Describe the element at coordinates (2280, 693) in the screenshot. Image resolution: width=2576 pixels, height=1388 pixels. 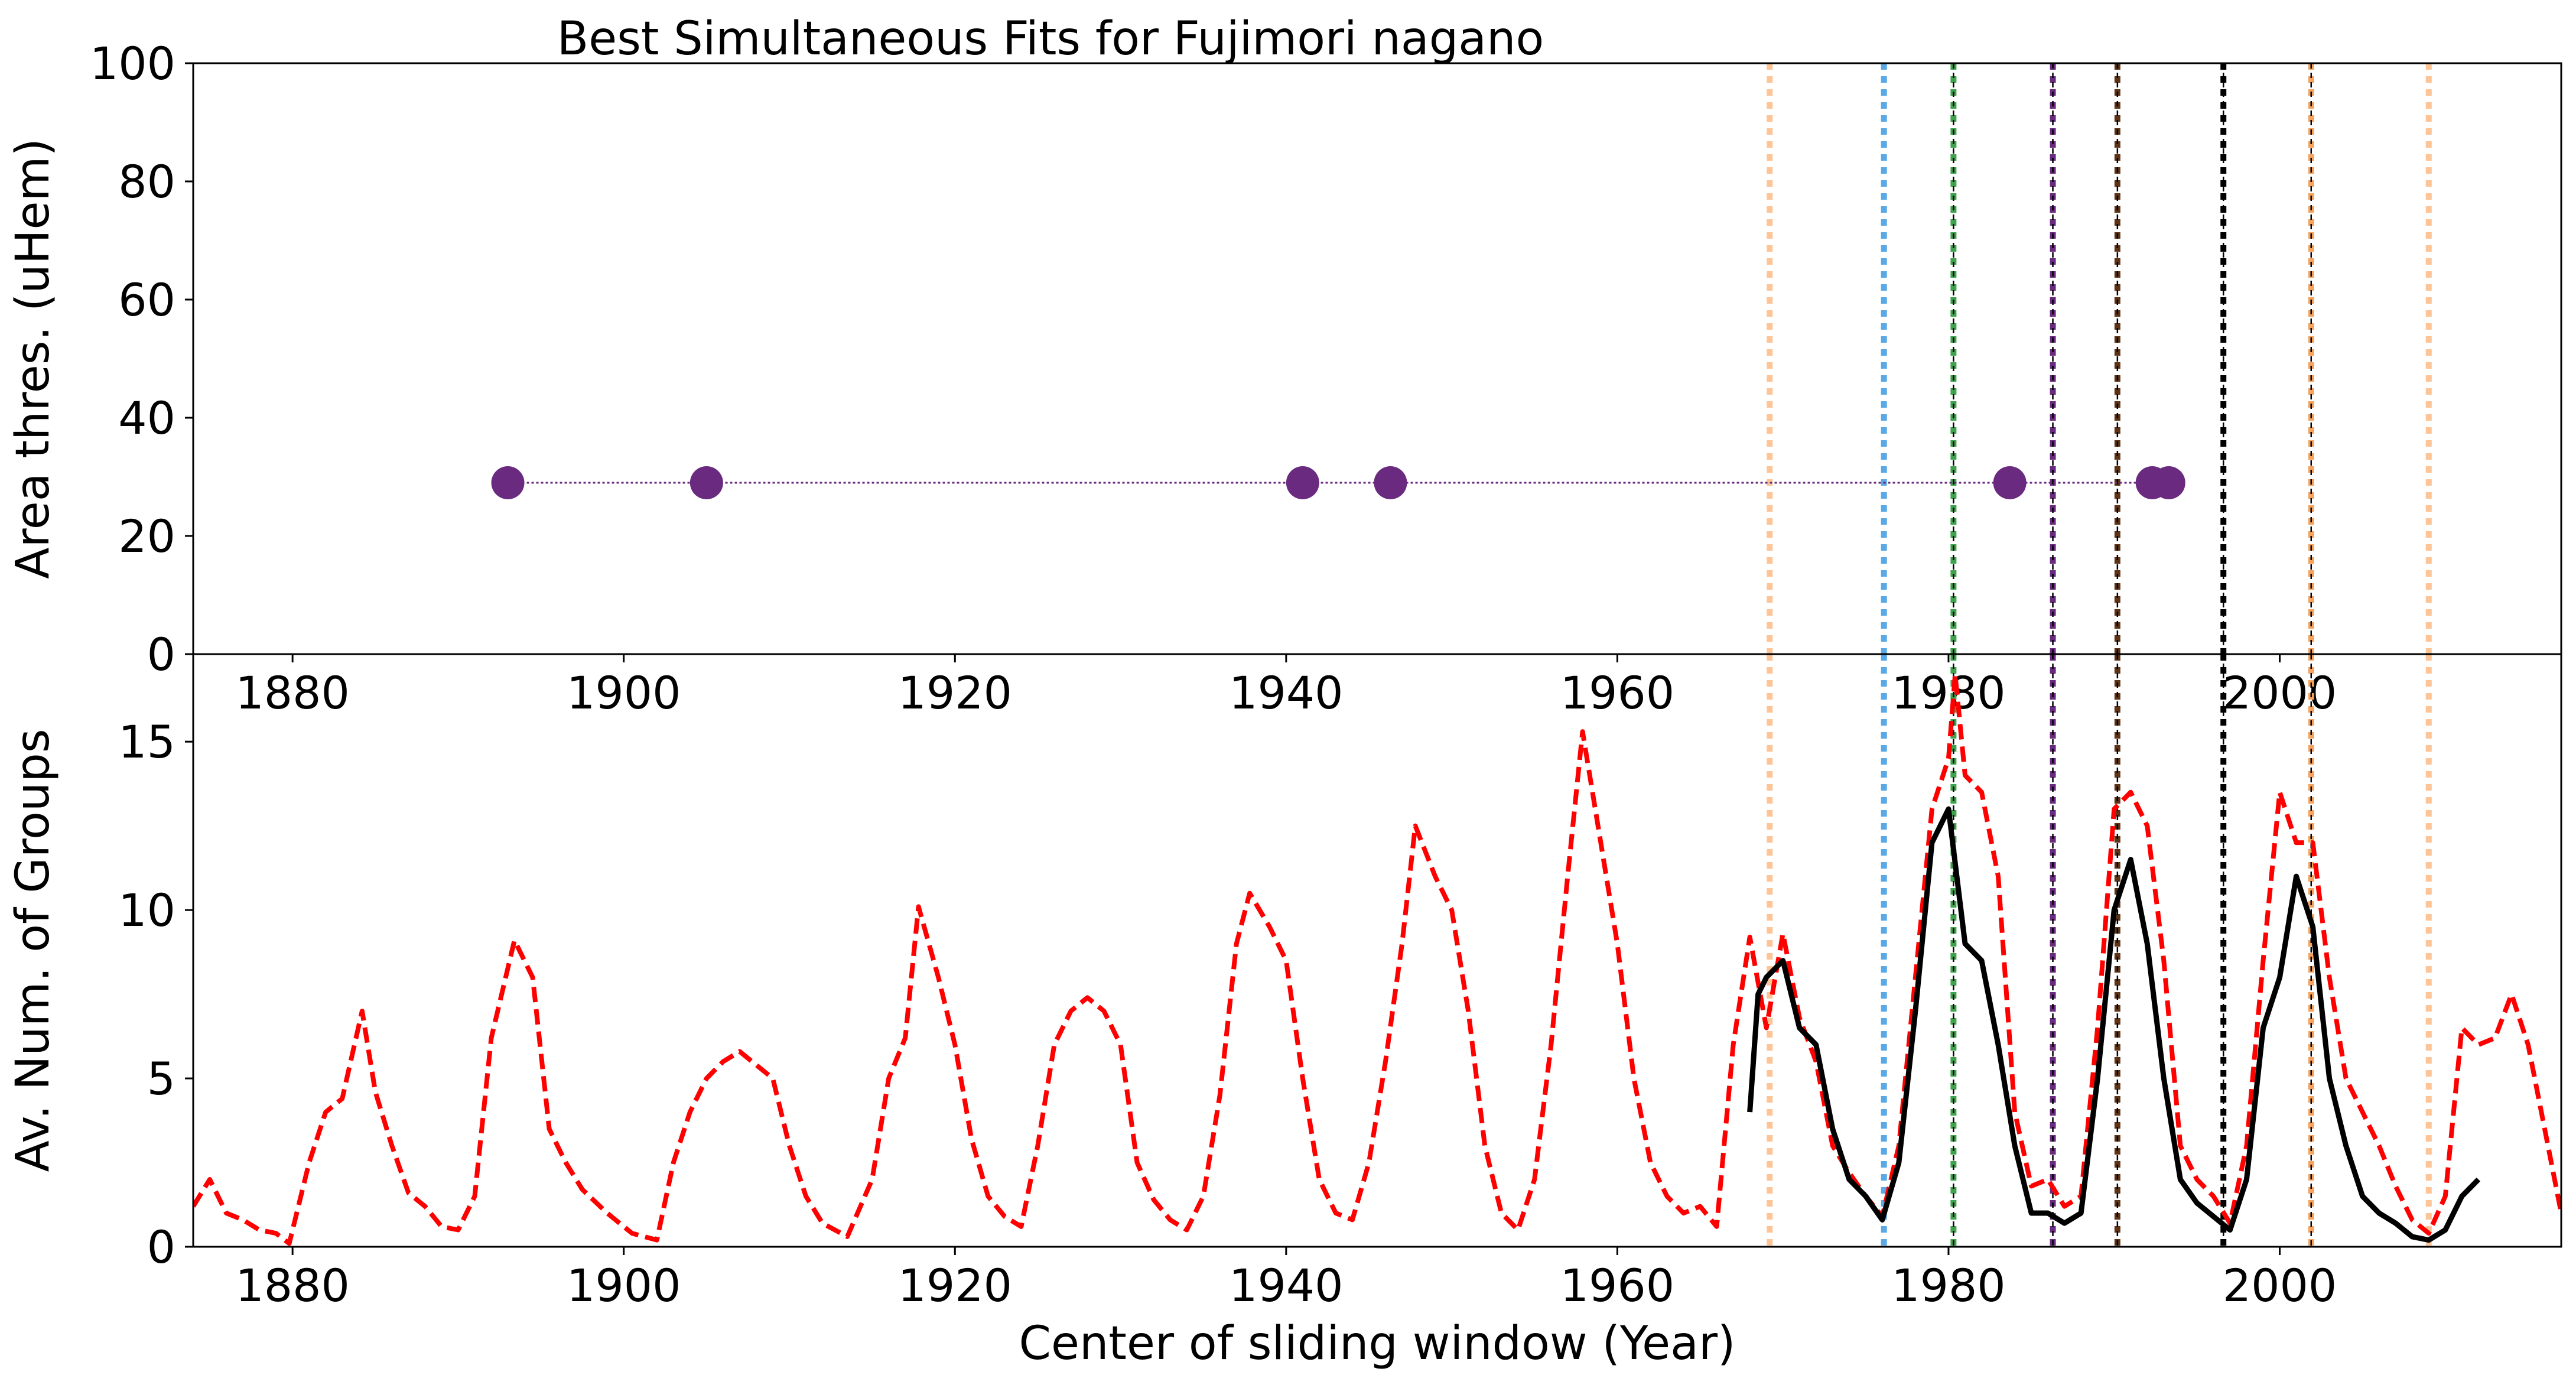
I see `top-xtick-label-6: 2000` at that location.